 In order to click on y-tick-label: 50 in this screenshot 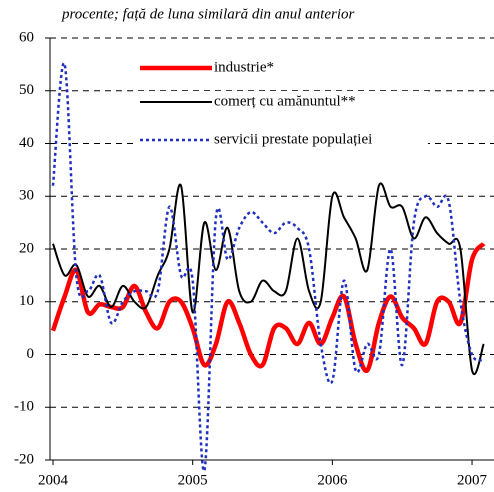, I will do `click(26, 90)`.